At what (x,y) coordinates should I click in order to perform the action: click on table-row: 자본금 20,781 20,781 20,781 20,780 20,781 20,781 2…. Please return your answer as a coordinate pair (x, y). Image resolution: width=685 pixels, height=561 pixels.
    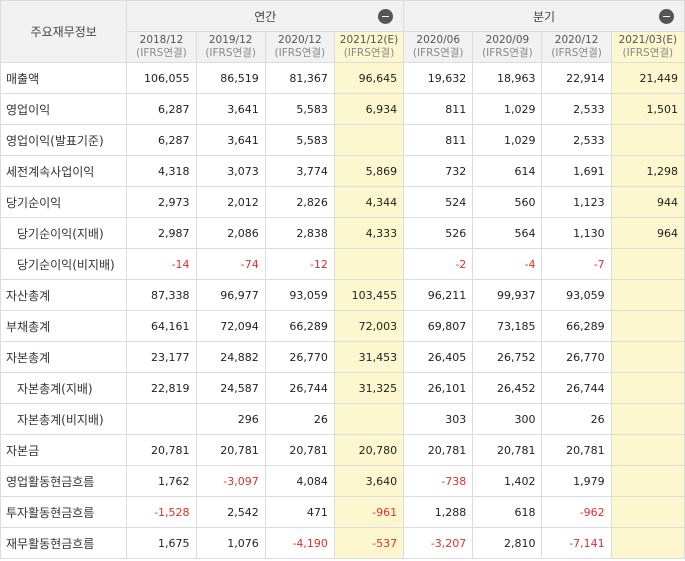
    Looking at the image, I should click on (342, 450).